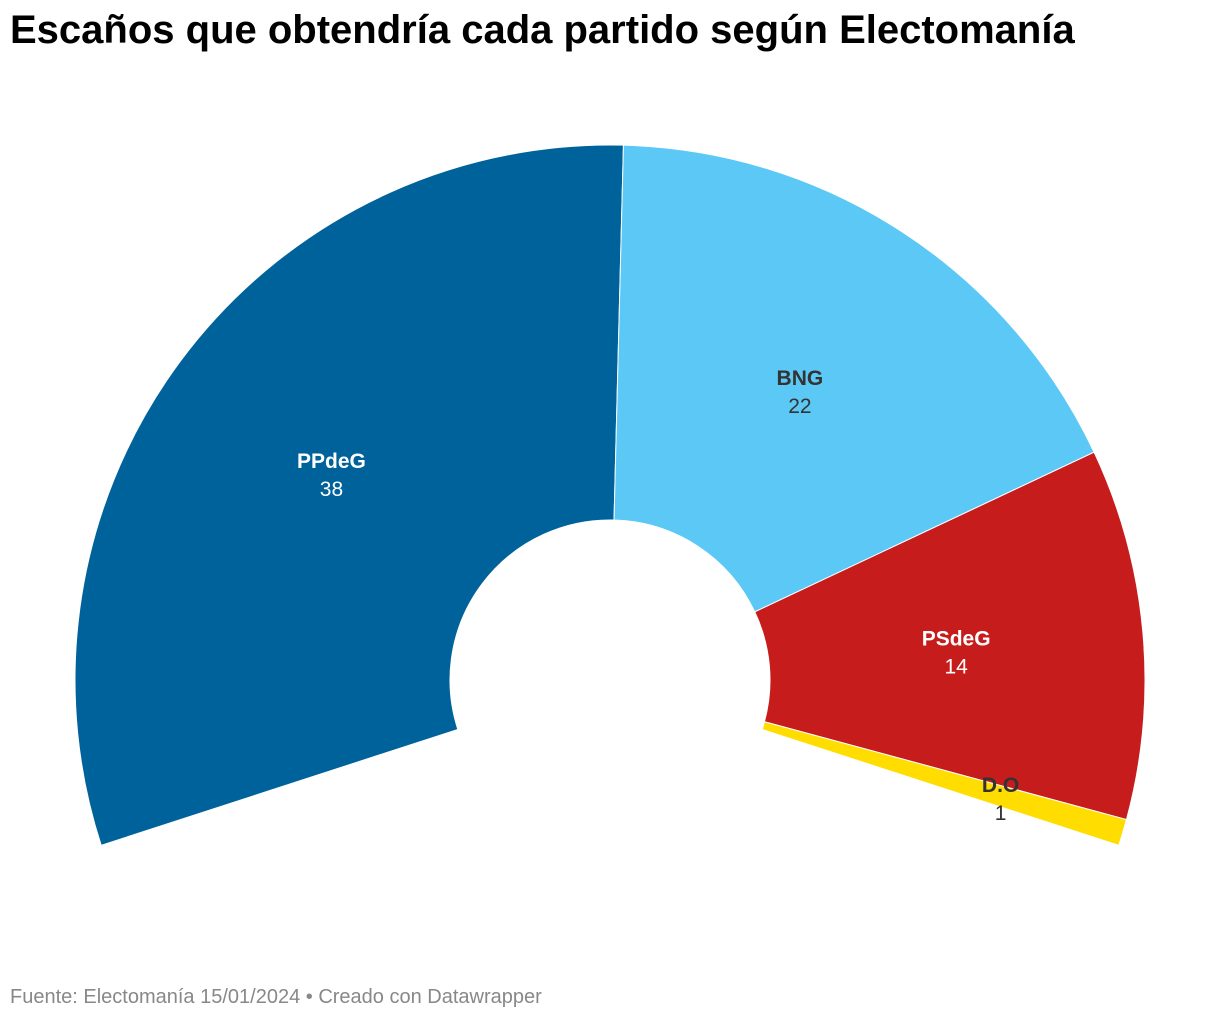 Image resolution: width=1220 pixels, height=1020 pixels. What do you see at coordinates (944, 783) in the screenshot?
I see `slice-d-o` at bounding box center [944, 783].